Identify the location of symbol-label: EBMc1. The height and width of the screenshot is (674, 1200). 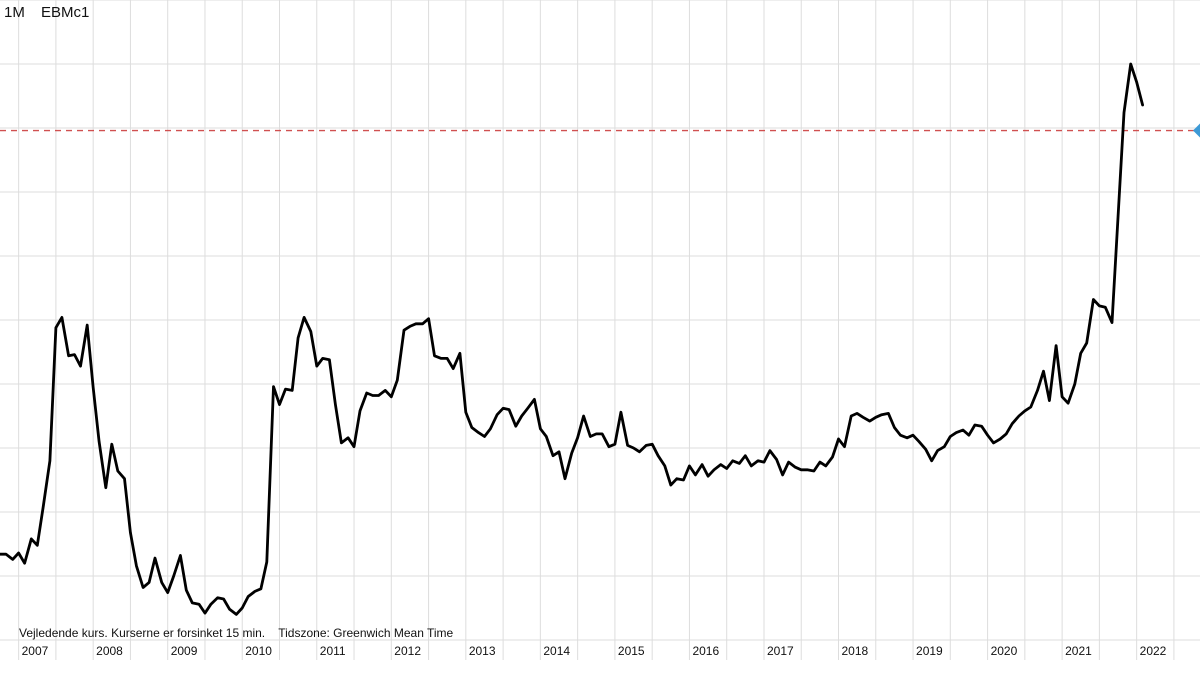
(65, 12).